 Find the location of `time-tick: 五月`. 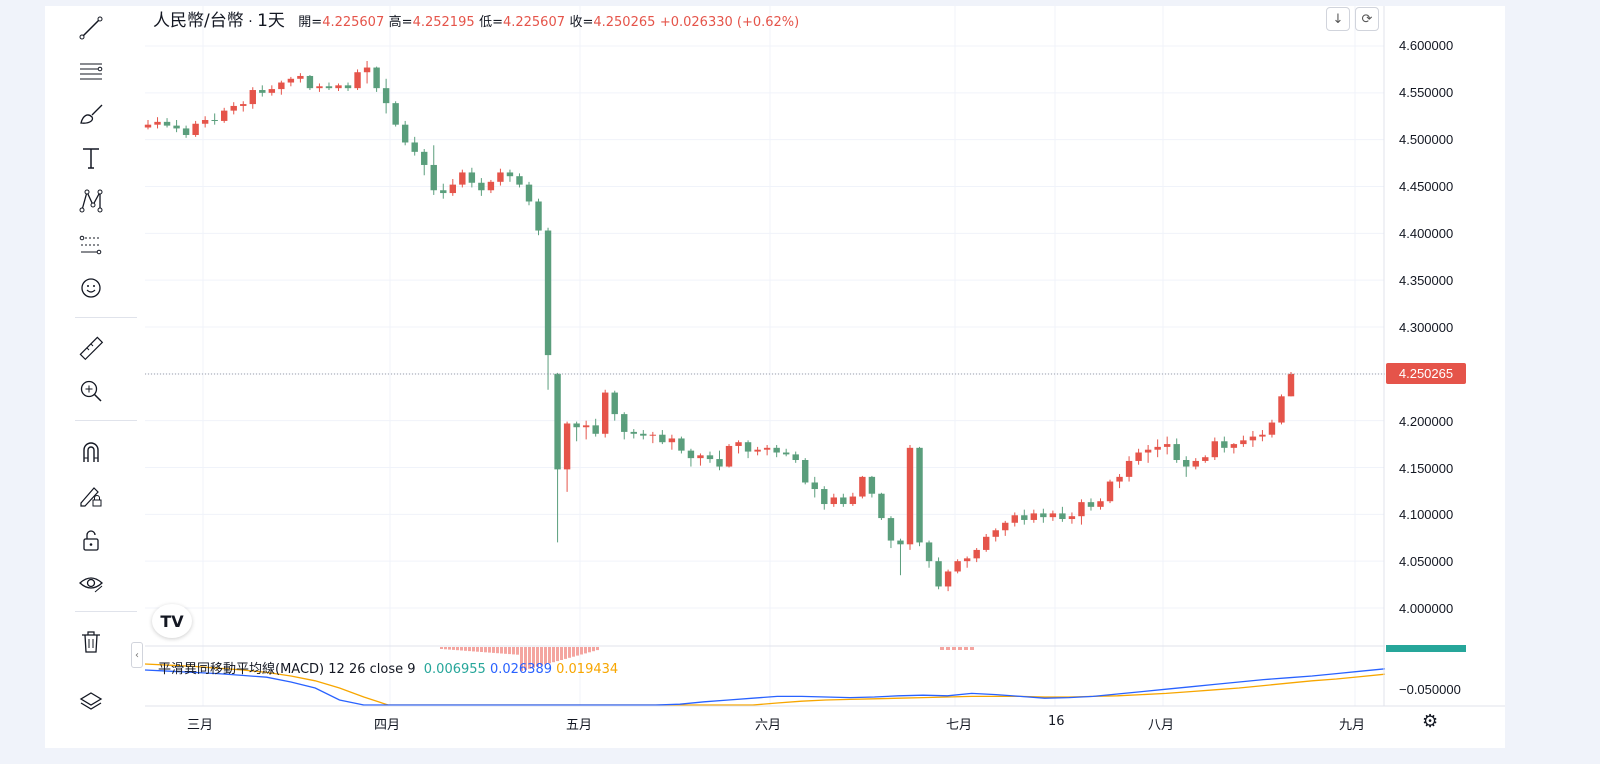

time-tick: 五月 is located at coordinates (579, 725).